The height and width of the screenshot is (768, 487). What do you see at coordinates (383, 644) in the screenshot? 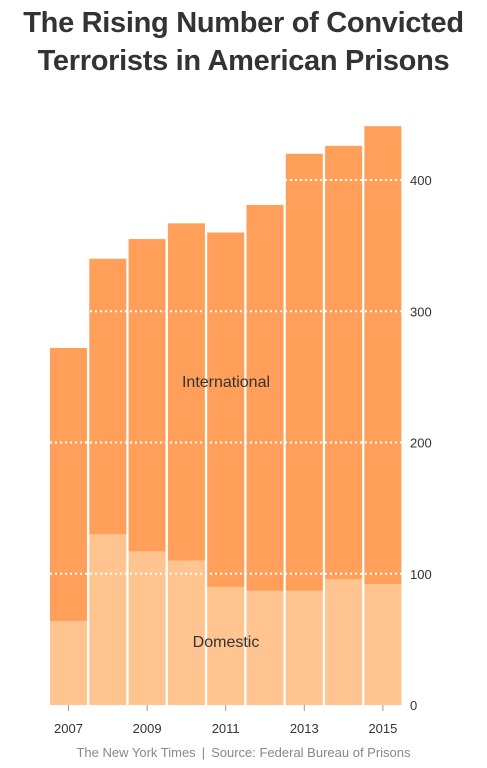
I see `bar-domestic-2015` at bounding box center [383, 644].